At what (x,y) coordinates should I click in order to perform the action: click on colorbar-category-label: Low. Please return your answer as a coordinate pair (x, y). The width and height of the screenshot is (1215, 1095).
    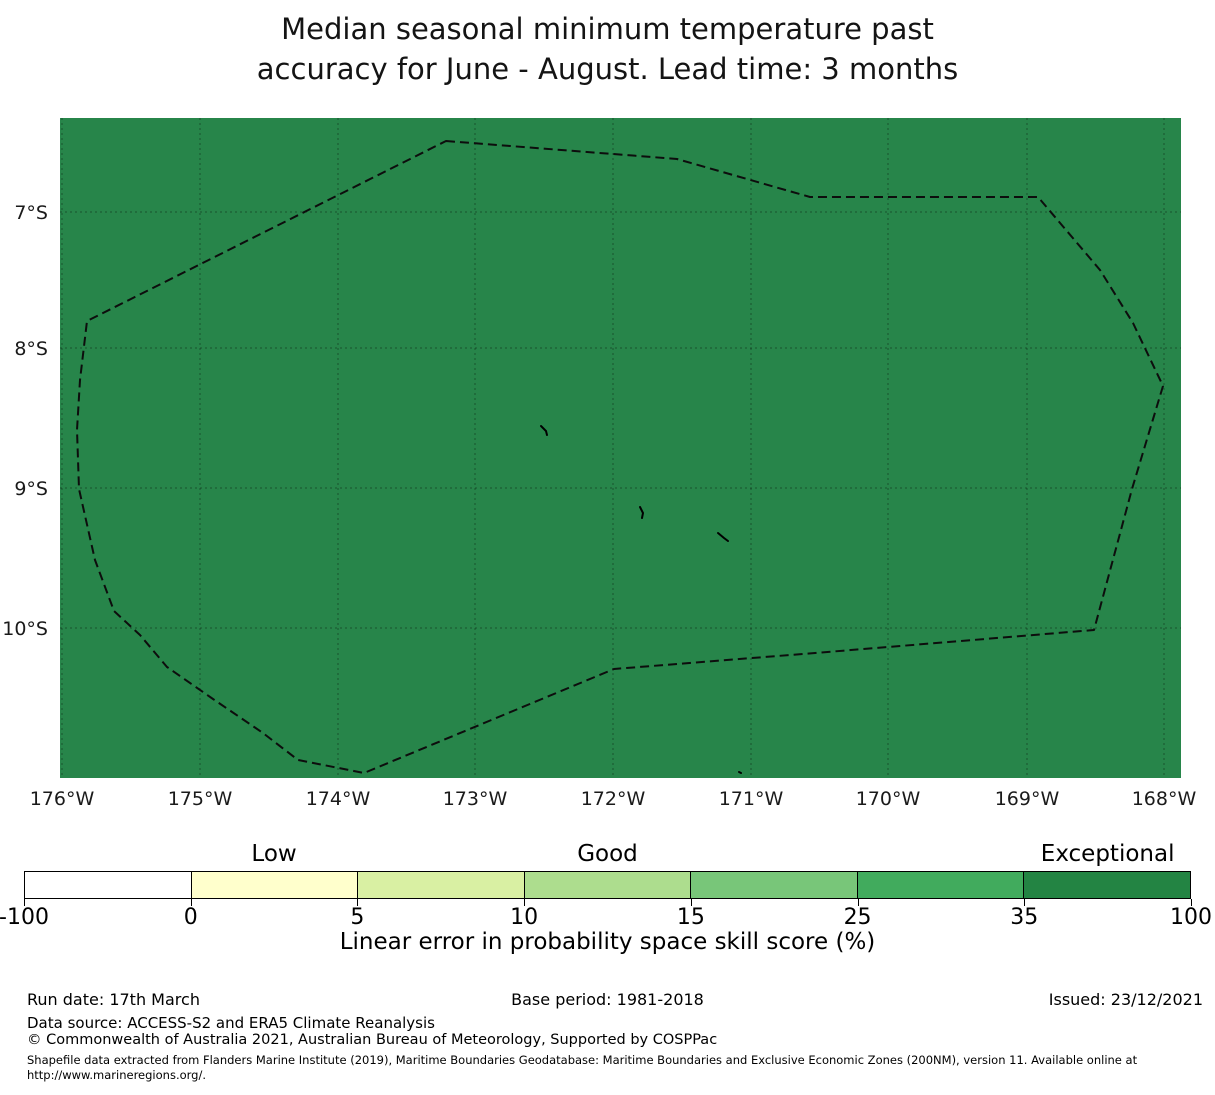
    Looking at the image, I should click on (274, 854).